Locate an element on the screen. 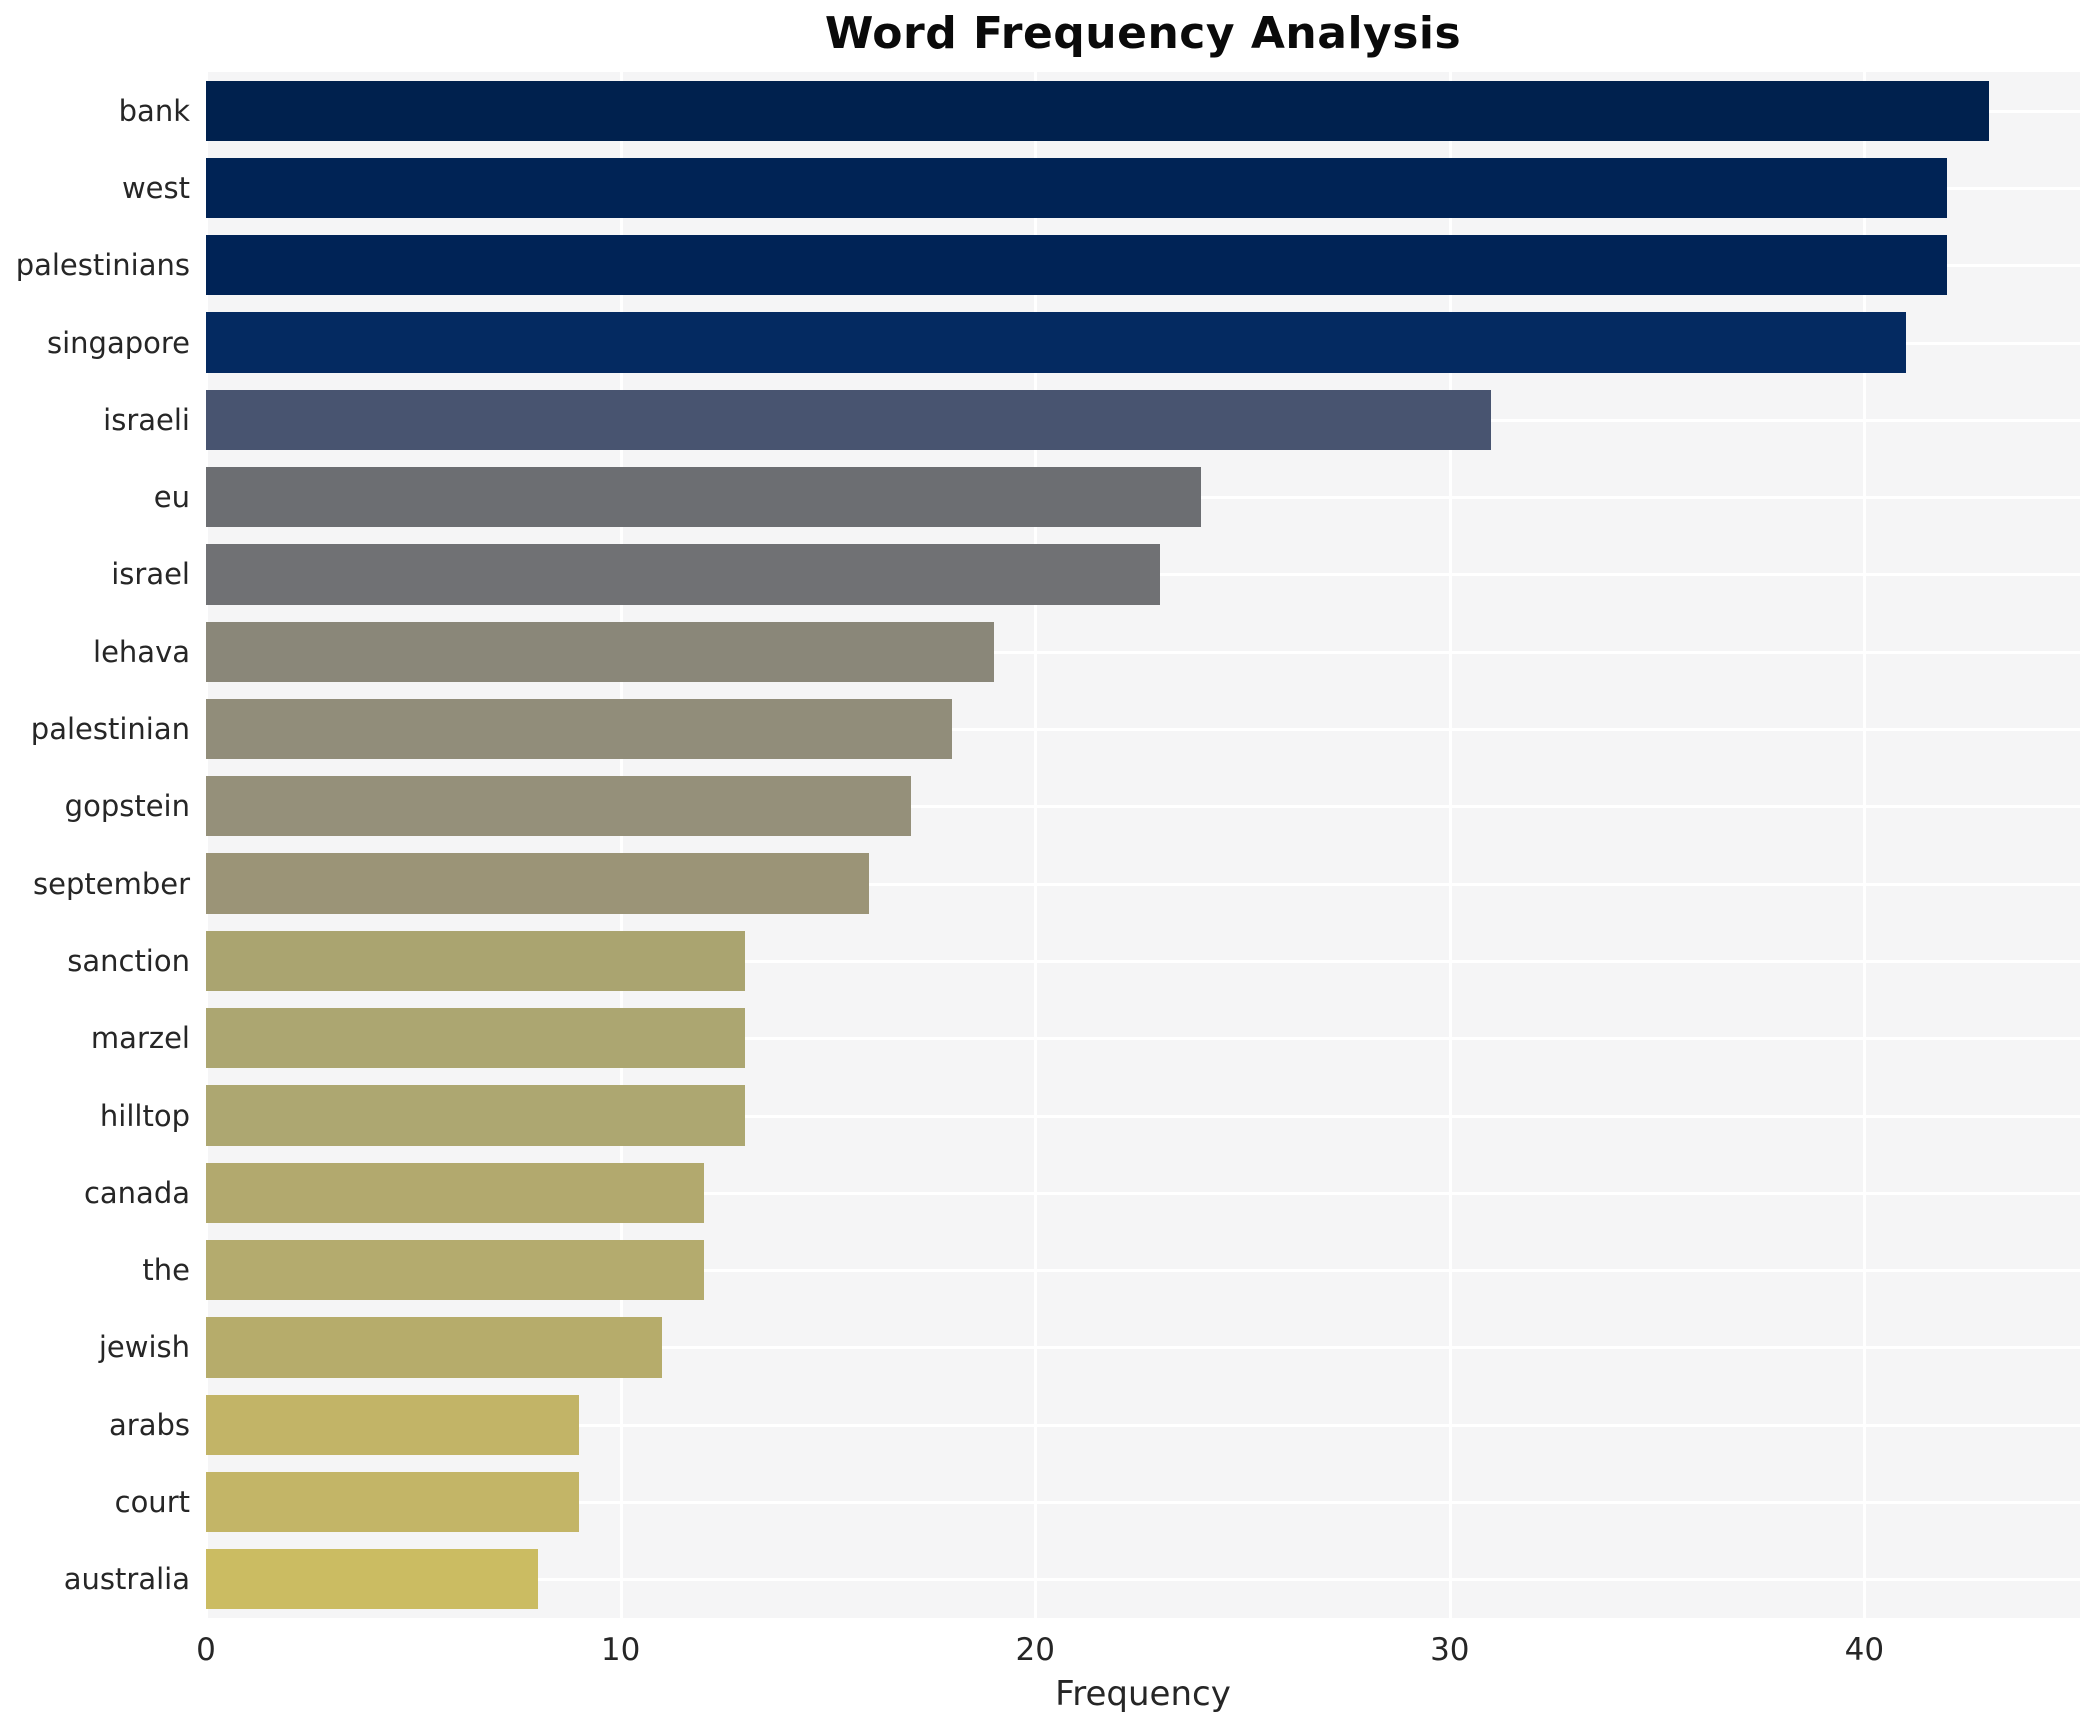 The width and height of the screenshot is (2085, 1714). y-label-palestinians: palestinians is located at coordinates (102, 265).